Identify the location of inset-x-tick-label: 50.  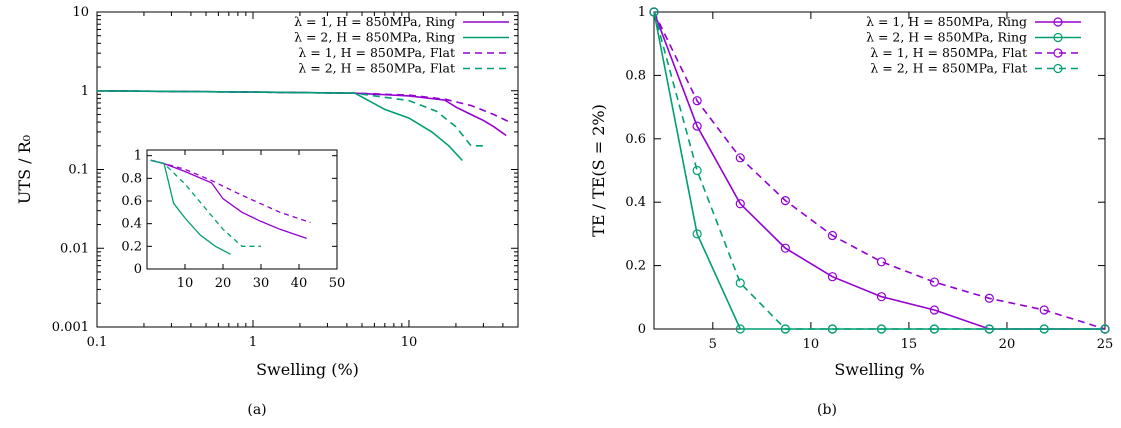
(337, 283).